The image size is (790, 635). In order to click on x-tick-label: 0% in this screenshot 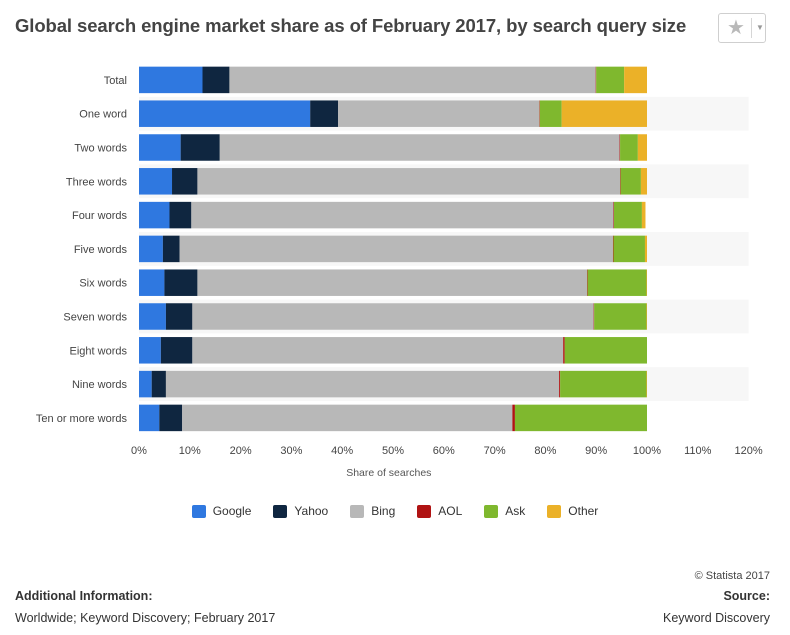, I will do `click(139, 451)`.